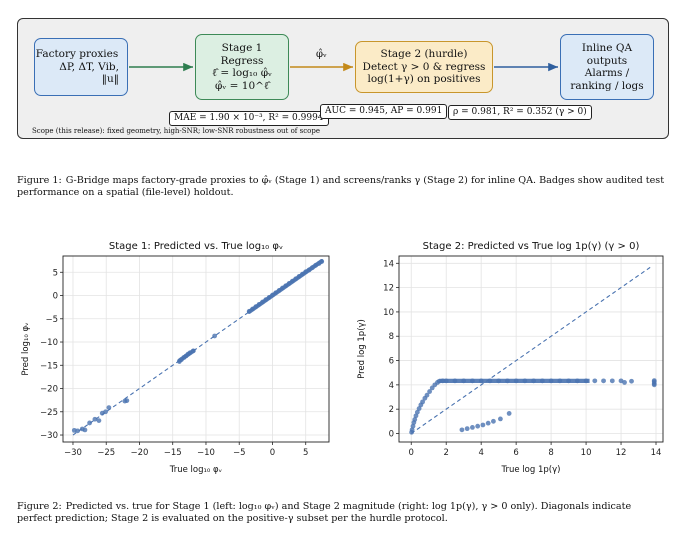 The image size is (679, 541). Describe the element at coordinates (445, 453) in the screenshot. I see `x-tick-label: 2` at that location.